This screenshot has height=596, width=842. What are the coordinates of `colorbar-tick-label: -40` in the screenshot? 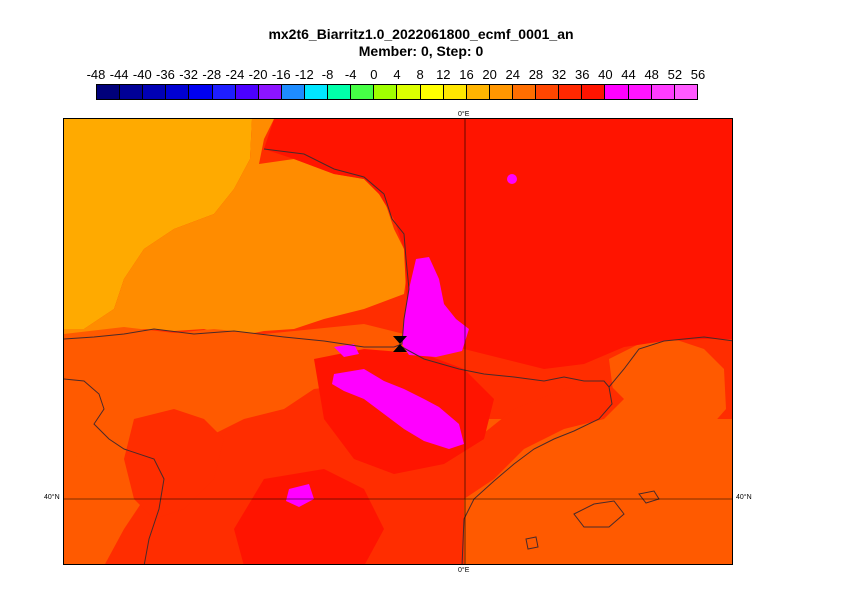 It's located at (142, 74).